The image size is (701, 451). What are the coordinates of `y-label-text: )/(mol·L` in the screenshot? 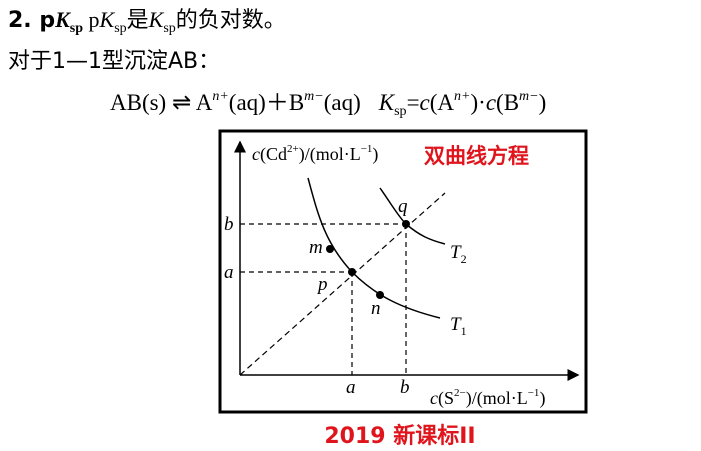 It's located at (330, 154).